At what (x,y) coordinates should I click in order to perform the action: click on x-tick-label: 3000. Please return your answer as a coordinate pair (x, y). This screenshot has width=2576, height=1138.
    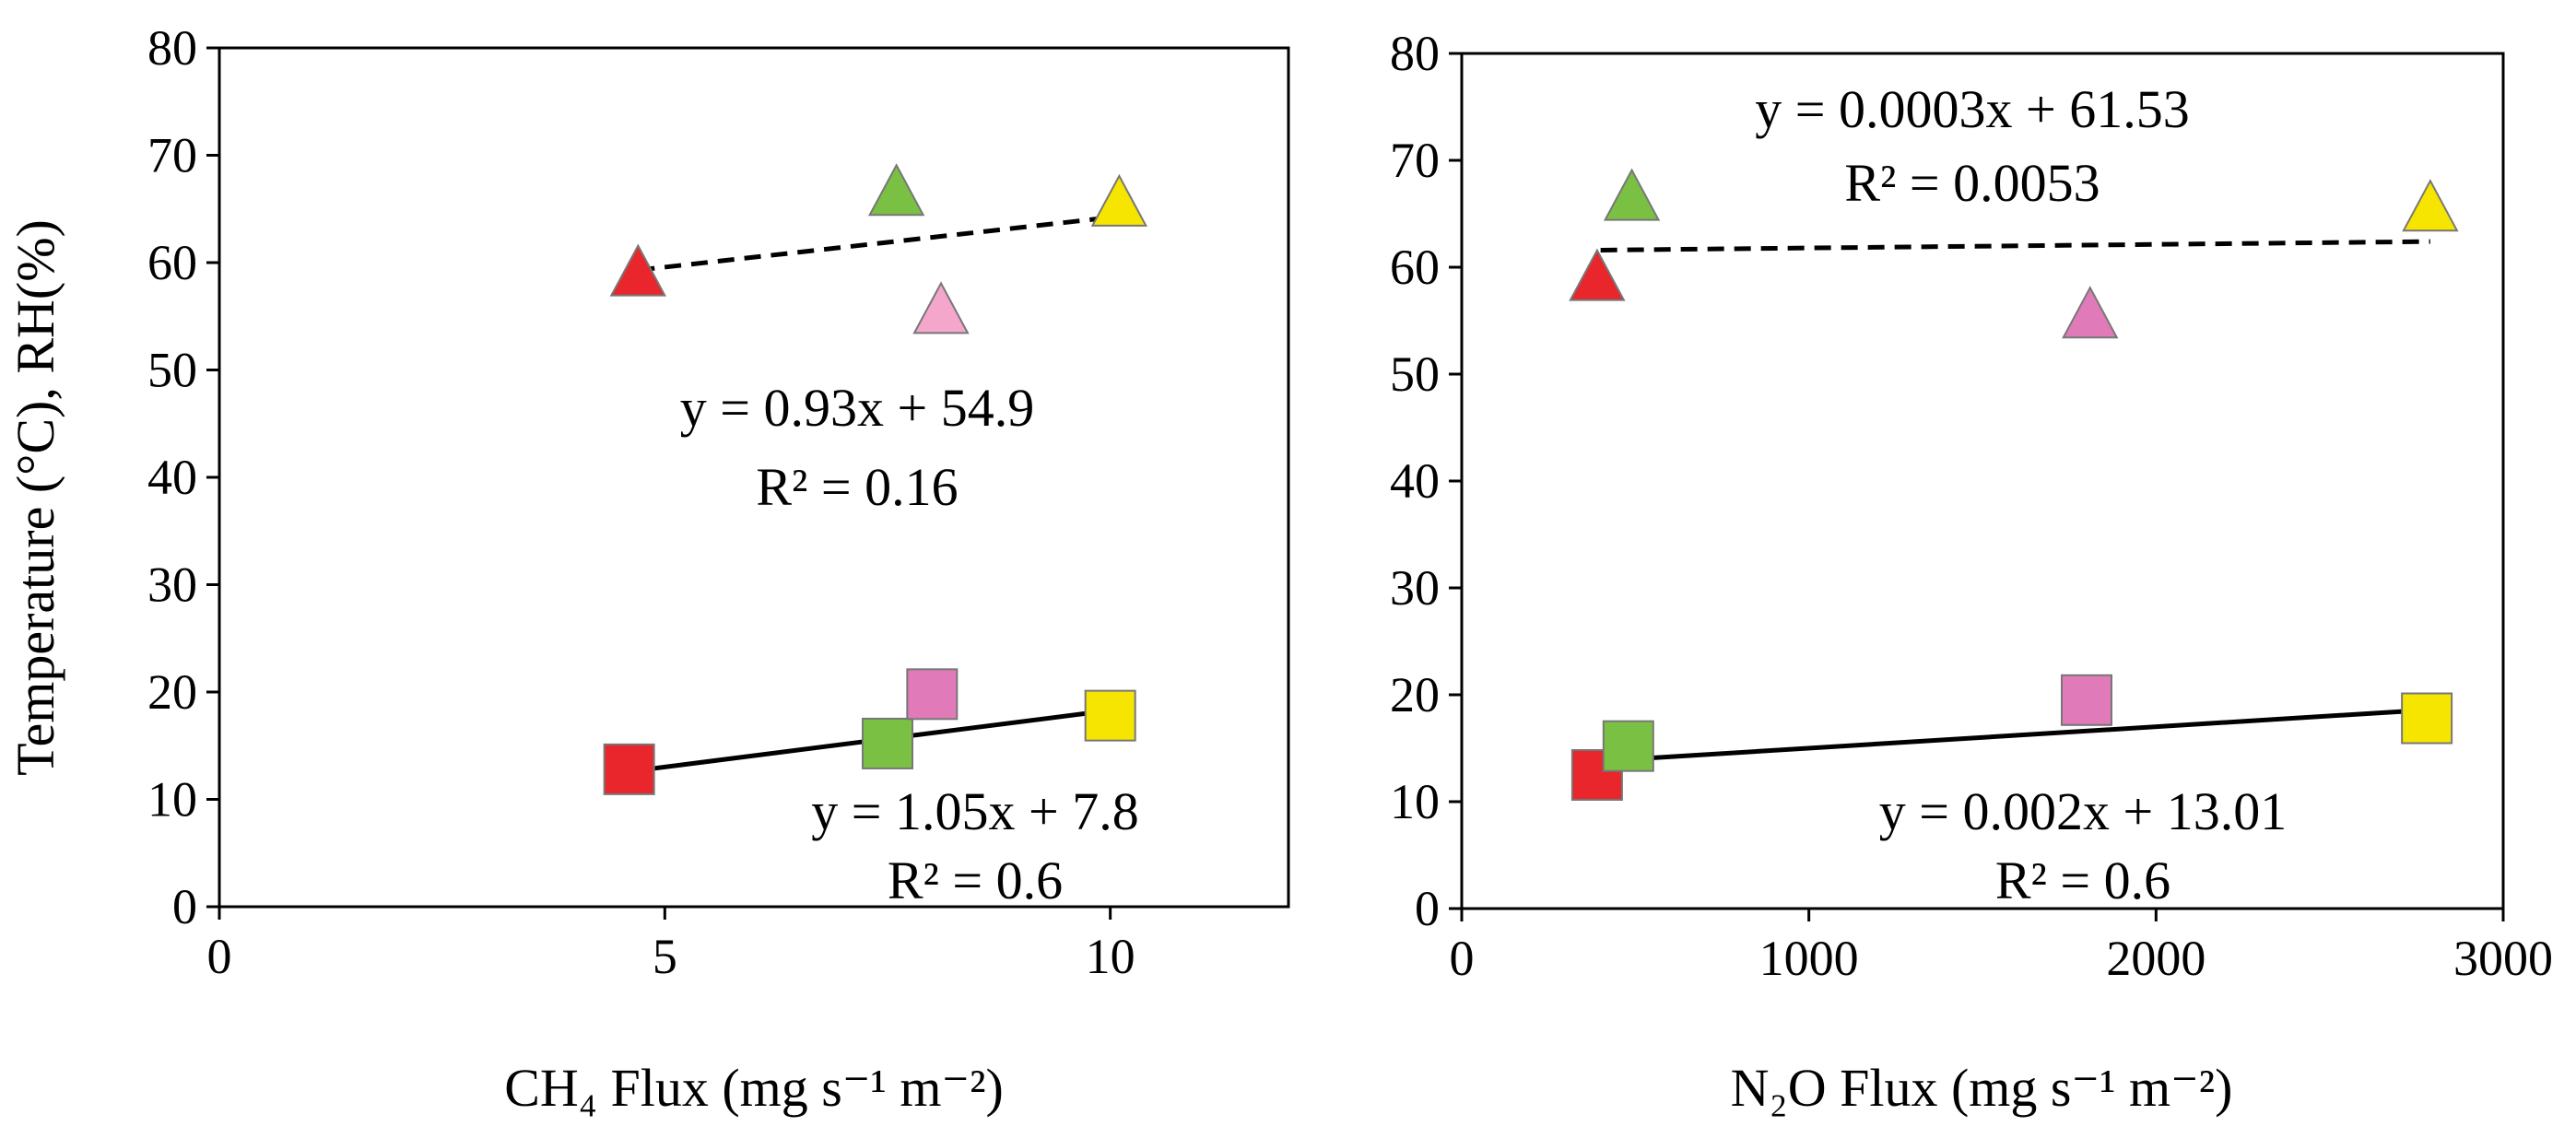
    Looking at the image, I should click on (2503, 958).